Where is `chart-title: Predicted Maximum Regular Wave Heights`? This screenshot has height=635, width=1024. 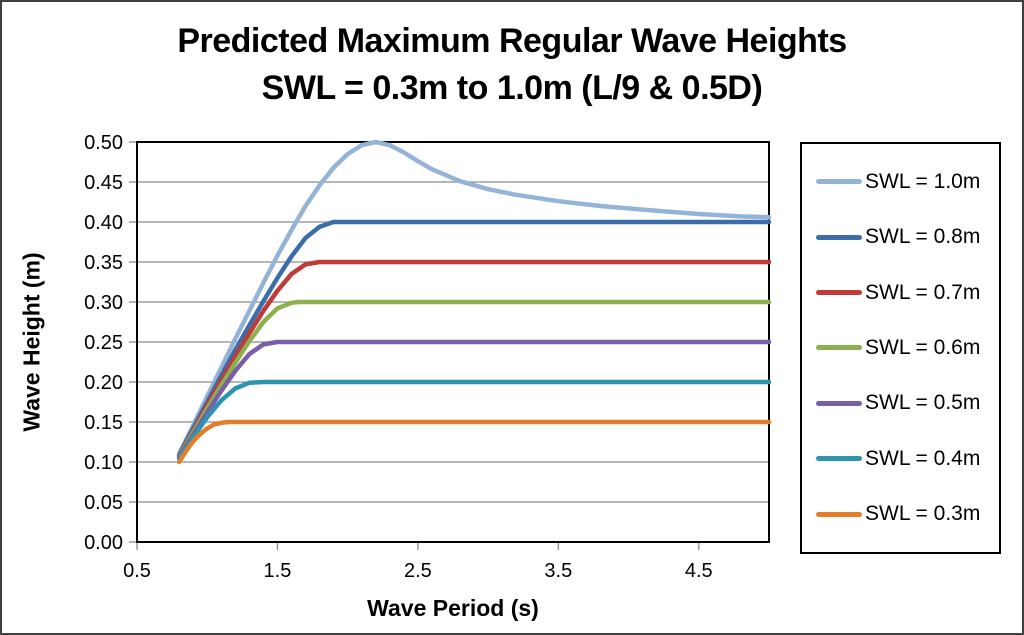
chart-title: Predicted Maximum Regular Wave Heights is located at coordinates (512, 41).